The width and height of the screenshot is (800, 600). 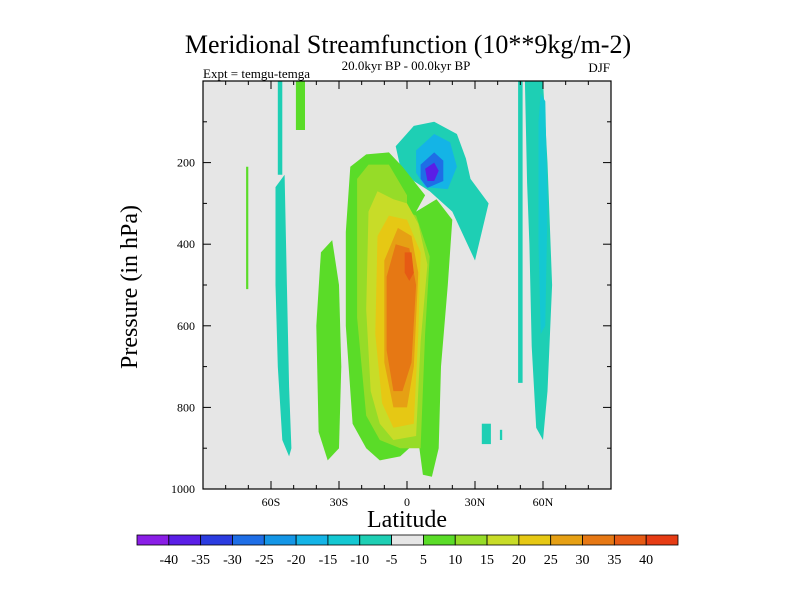 What do you see at coordinates (551, 560) in the screenshot?
I see `colorbar-label: 25` at bounding box center [551, 560].